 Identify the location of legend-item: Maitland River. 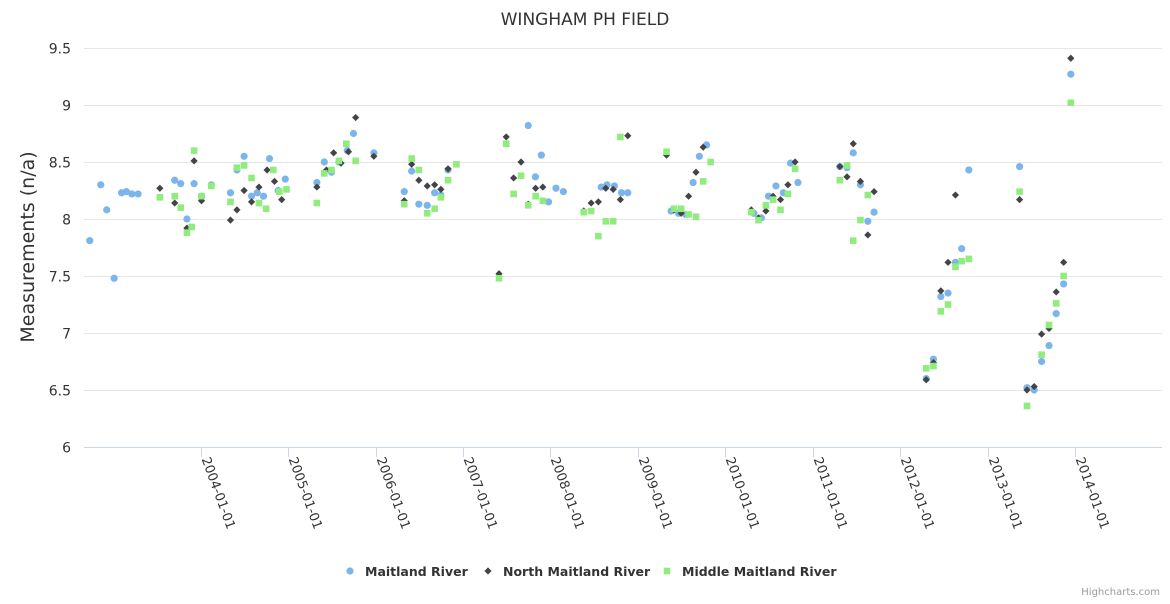
(407, 571).